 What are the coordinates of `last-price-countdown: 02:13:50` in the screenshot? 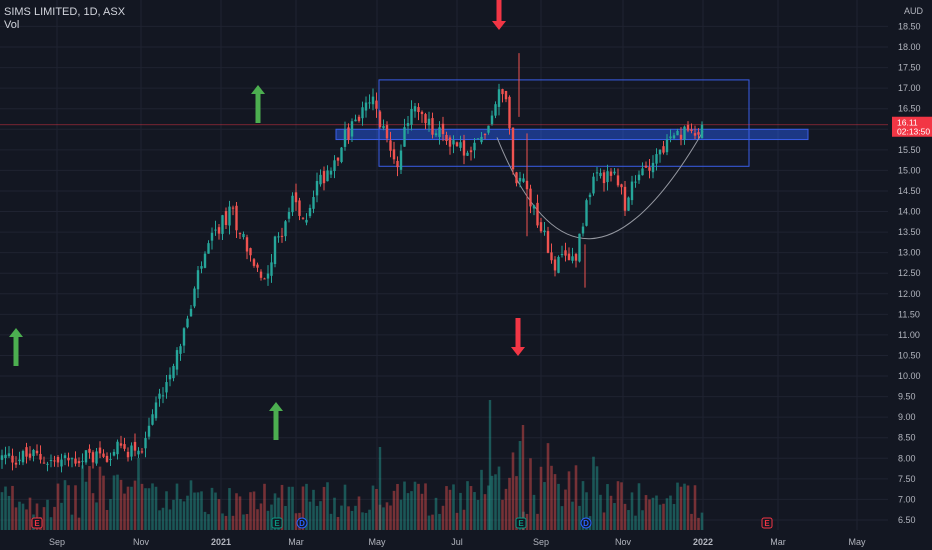 It's located at (913, 132).